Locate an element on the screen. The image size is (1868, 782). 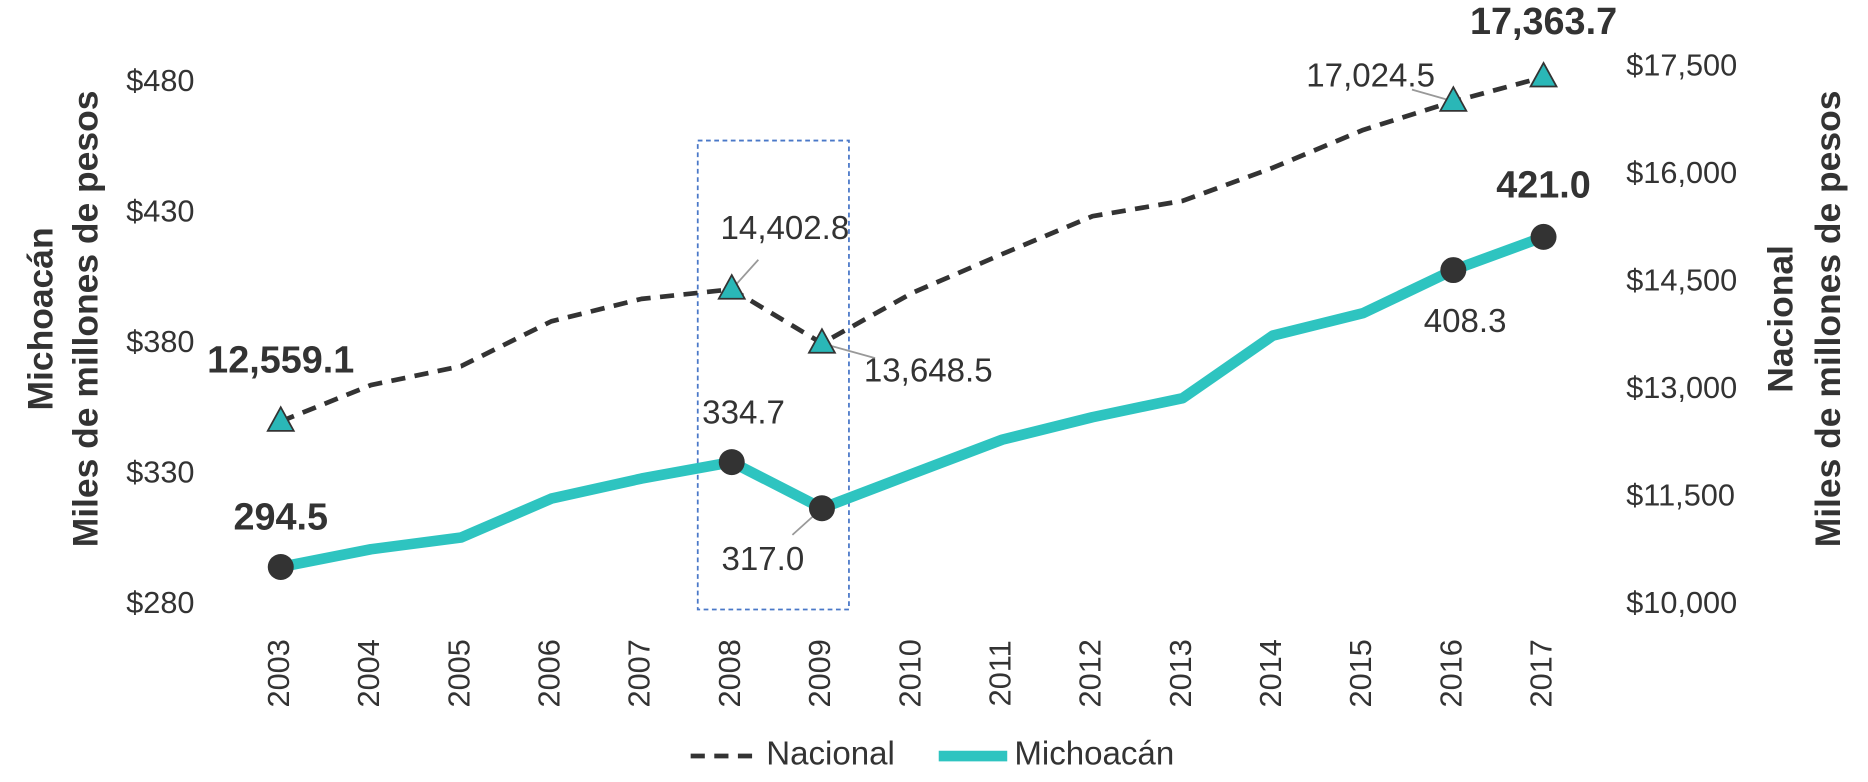
x-tick-label: 2005 is located at coordinates (458, 673).